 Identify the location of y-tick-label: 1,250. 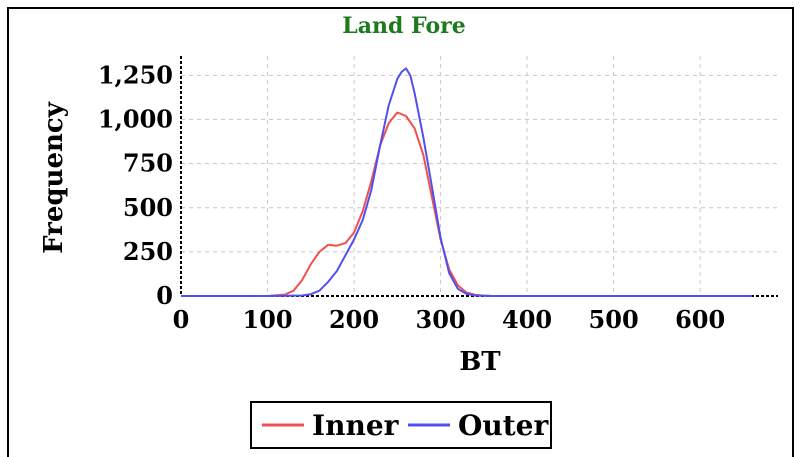
(135, 74).